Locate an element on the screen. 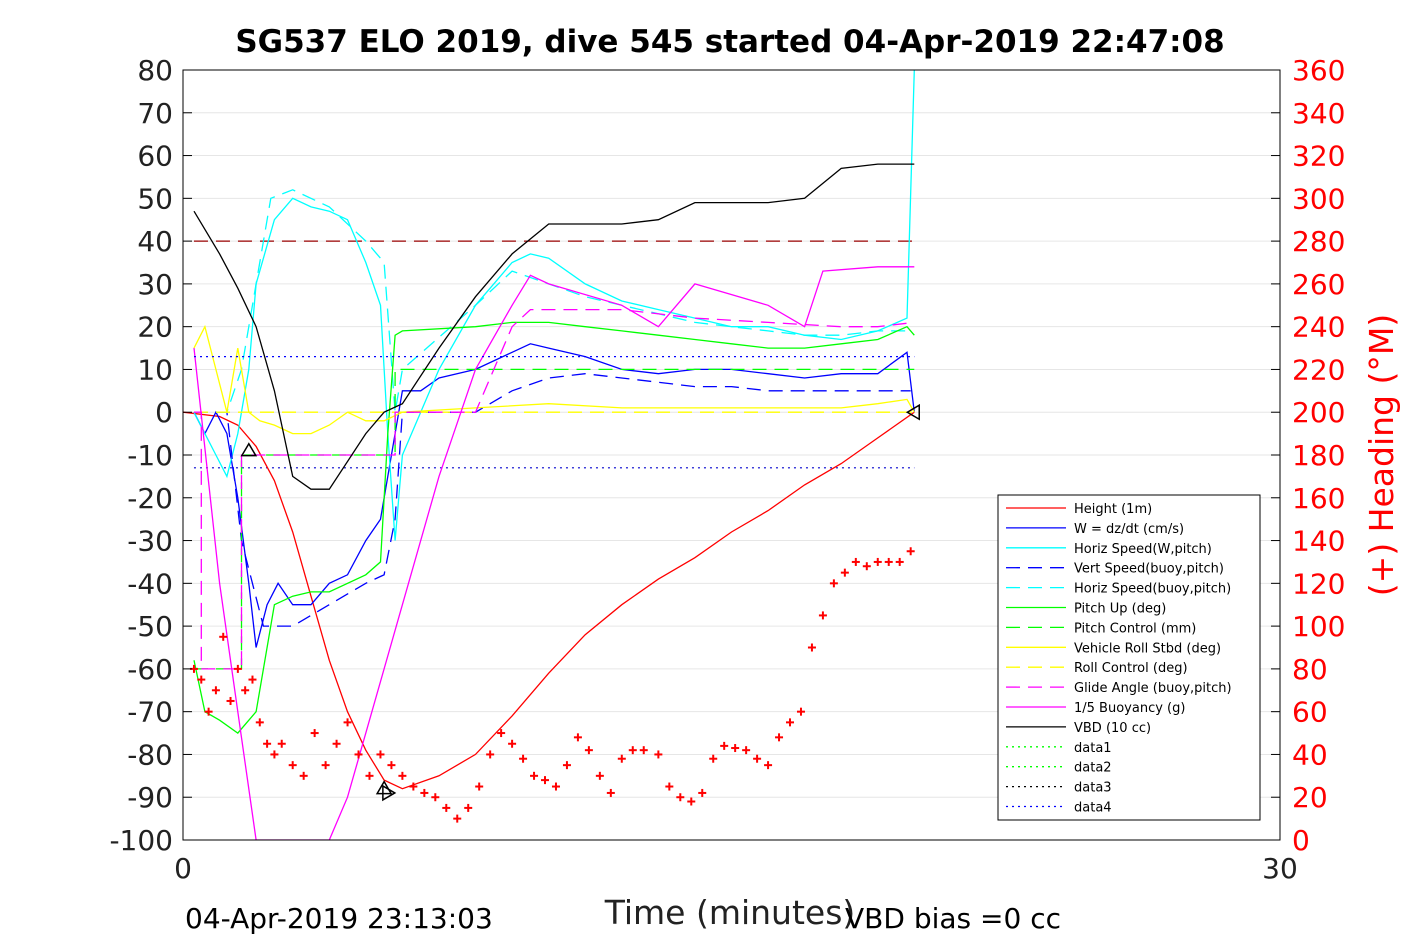 This screenshot has width=1417, height=945. y-tick-label-right: 280 is located at coordinates (1318, 241).